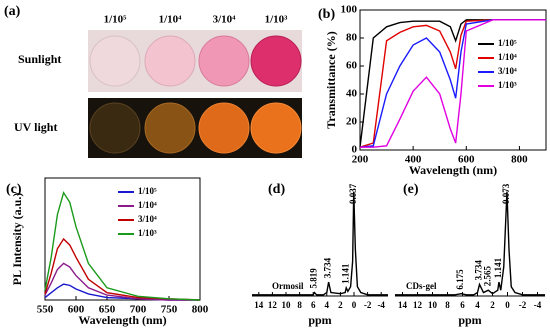  Describe the element at coordinates (35, 127) in the screenshot. I see `row-label: UV light` at that location.